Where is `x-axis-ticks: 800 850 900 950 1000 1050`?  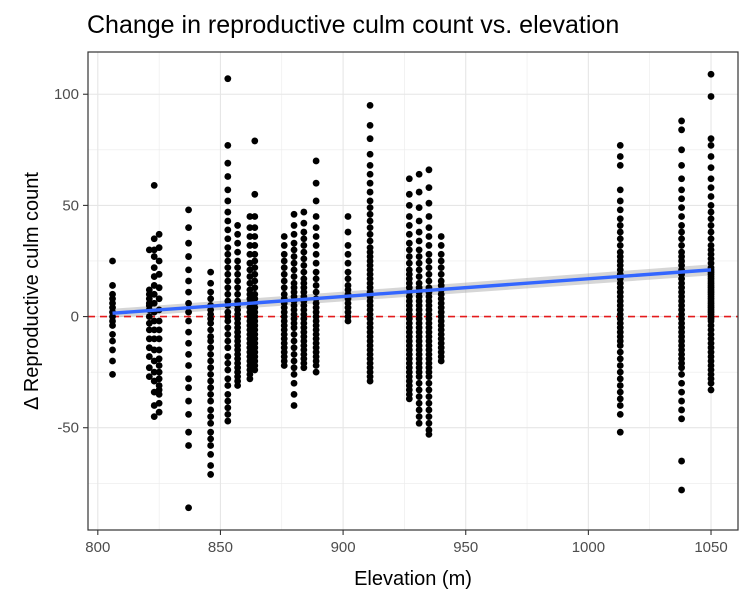
x-axis-ticks: 800 850 900 950 1000 1050 is located at coordinates (406, 543).